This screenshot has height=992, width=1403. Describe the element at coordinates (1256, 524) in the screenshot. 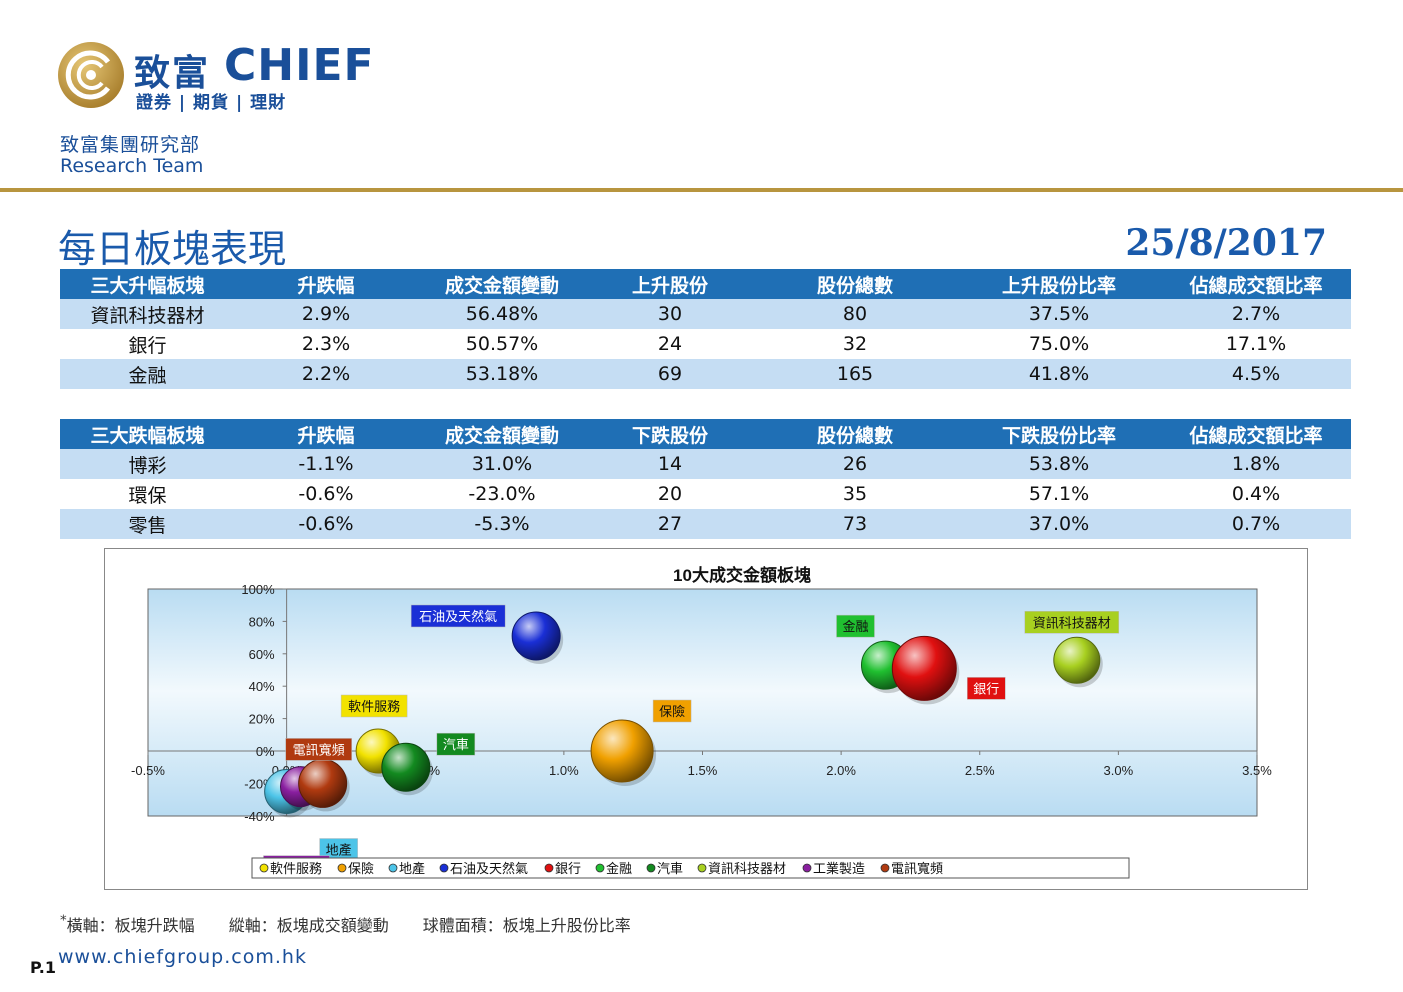

I see `table-cell: 0.7%` at that location.